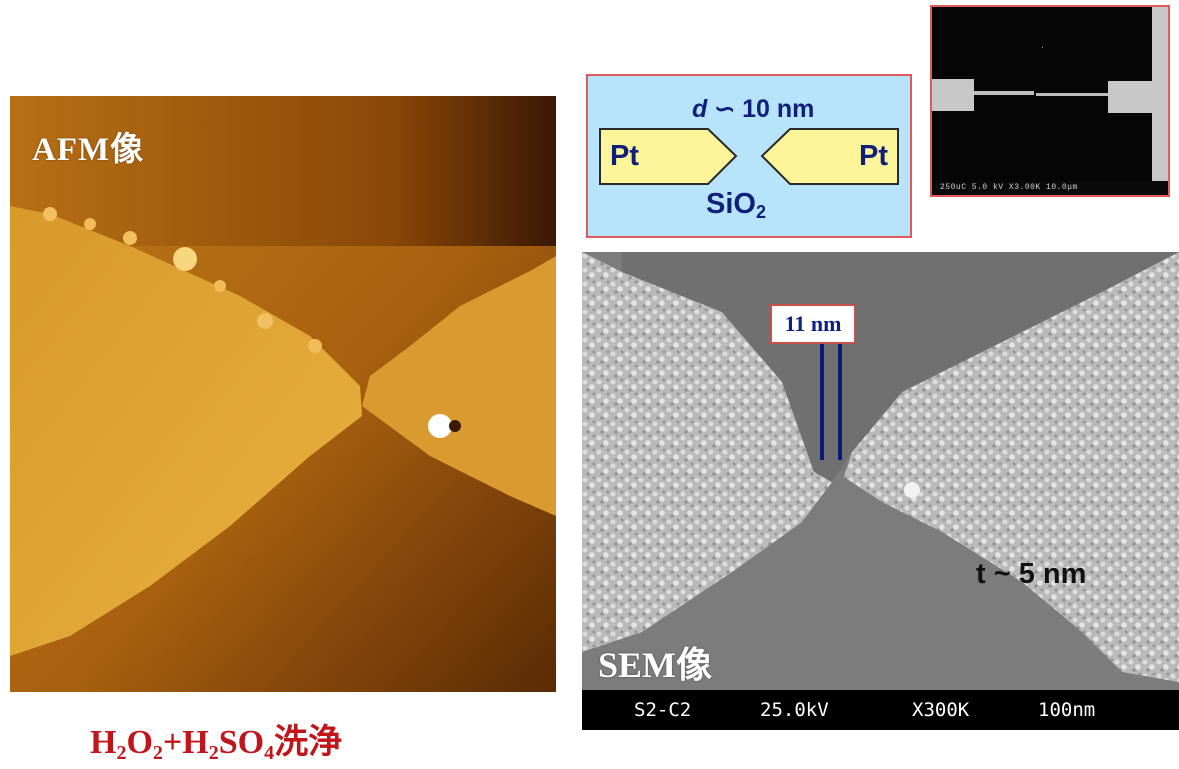 Image resolution: width=1179 pixels, height=769 pixels. I want to click on sem-info-id: S2-C2, so click(663, 710).